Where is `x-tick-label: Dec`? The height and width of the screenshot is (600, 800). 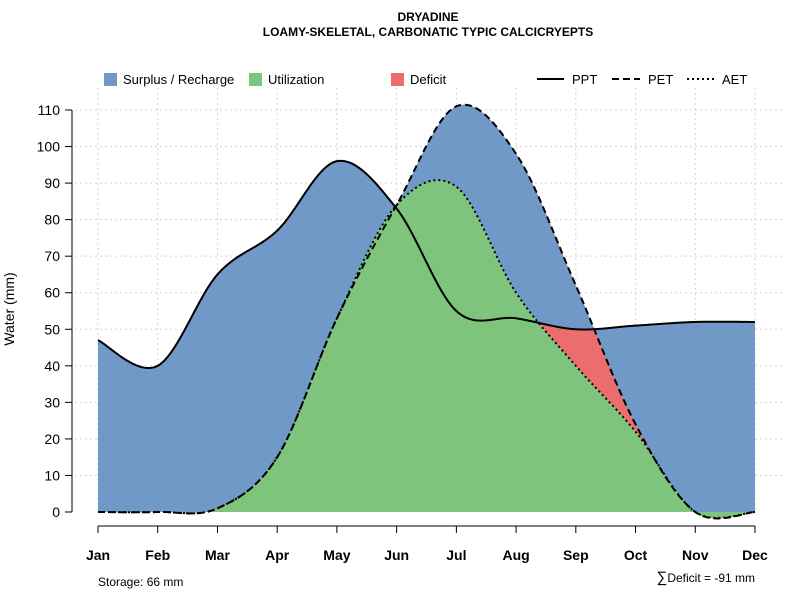 x-tick-label: Dec is located at coordinates (755, 555).